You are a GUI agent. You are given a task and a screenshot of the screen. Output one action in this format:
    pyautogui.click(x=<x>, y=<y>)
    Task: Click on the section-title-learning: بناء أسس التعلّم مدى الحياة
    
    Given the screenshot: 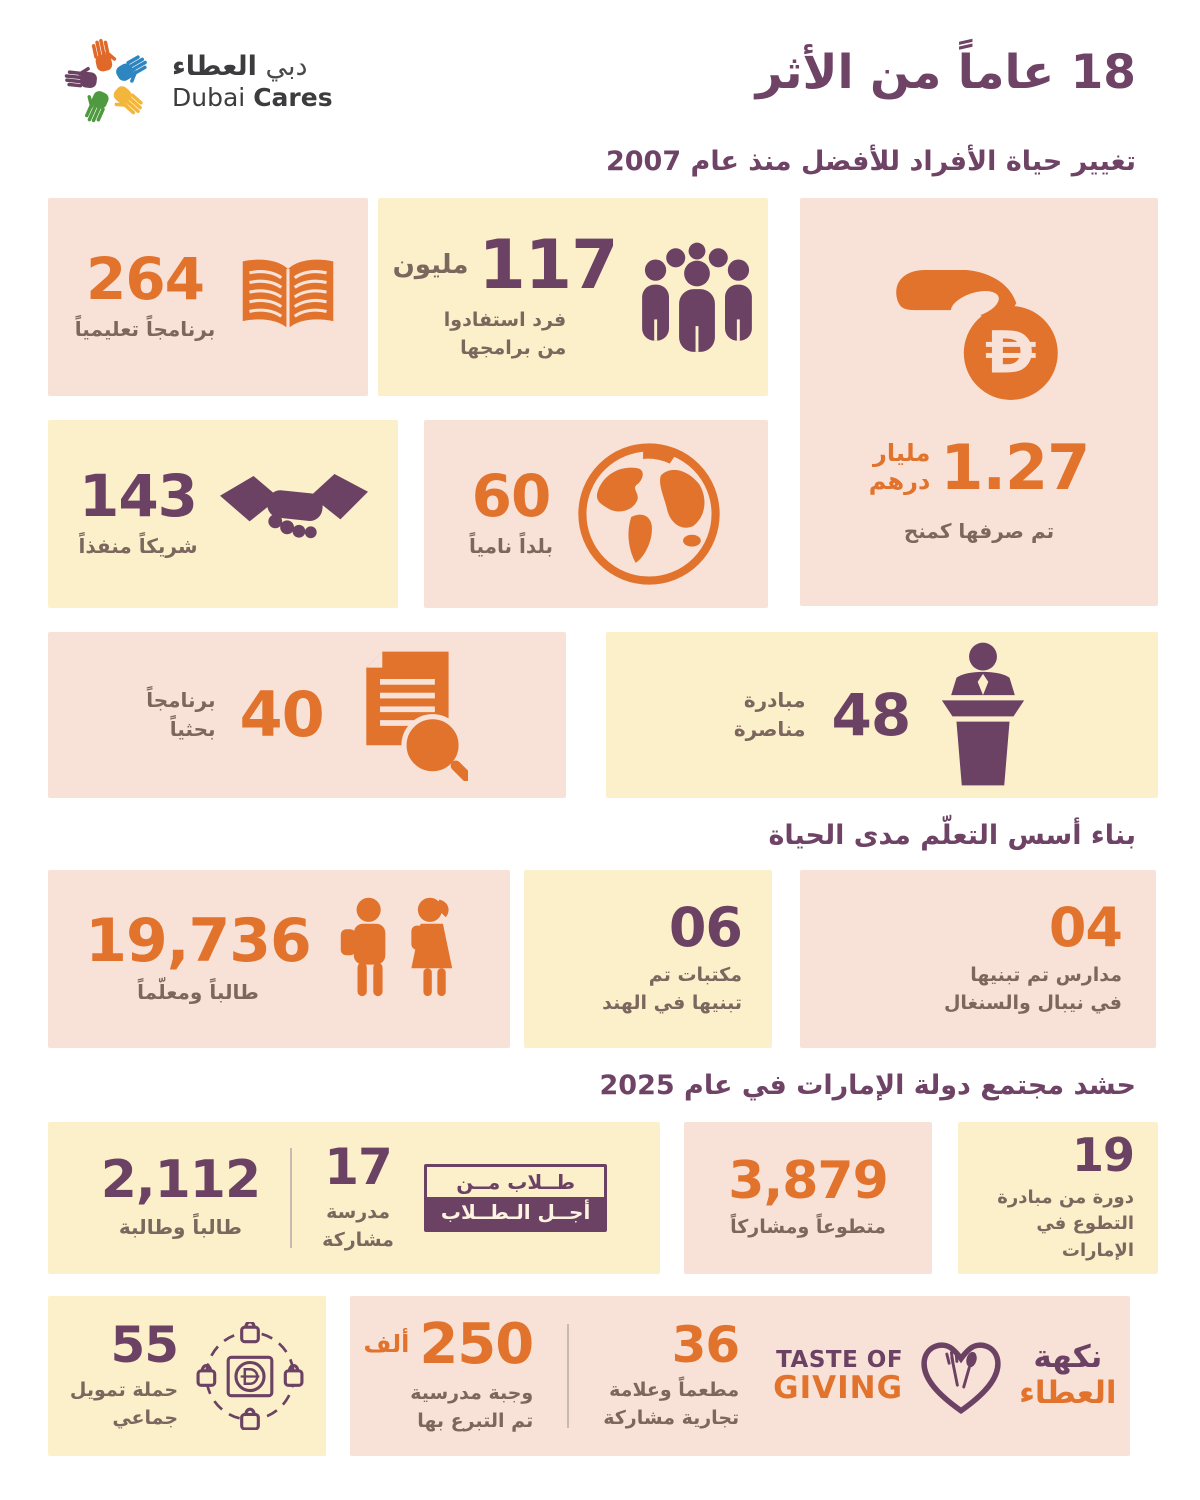 What is the action you would take?
    pyautogui.click(x=952, y=835)
    